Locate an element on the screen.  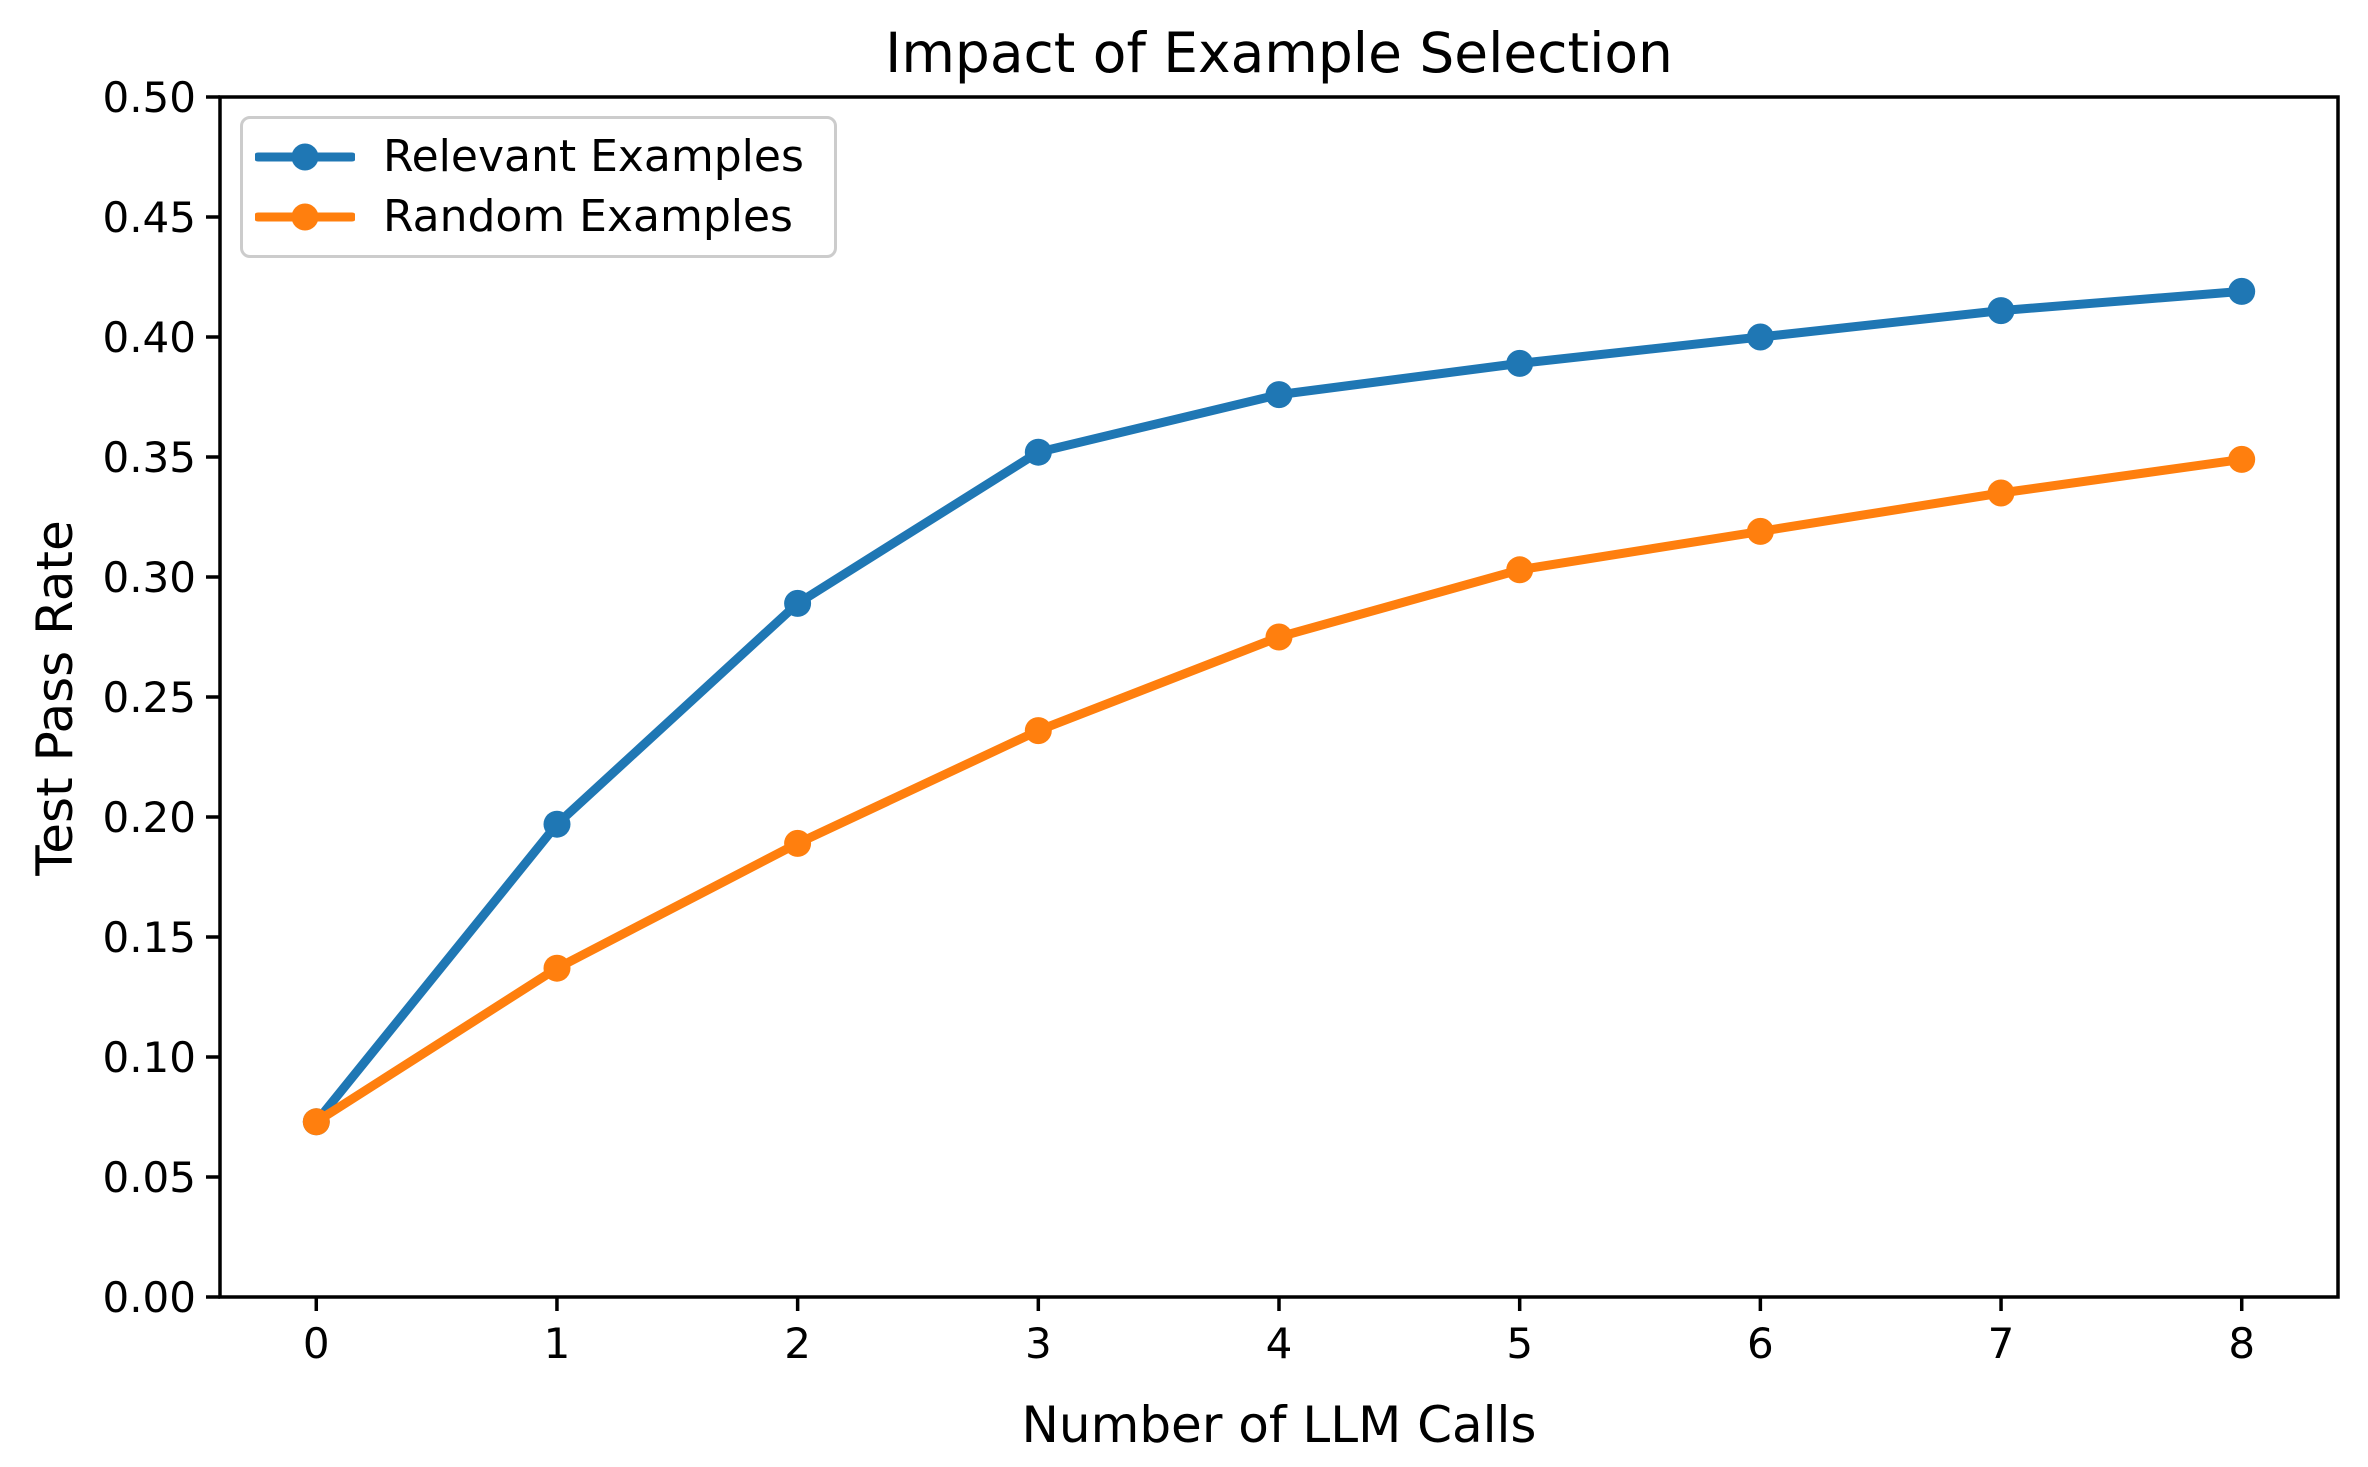
legend: Relevant Examples Random Examples is located at coordinates (538, 187).